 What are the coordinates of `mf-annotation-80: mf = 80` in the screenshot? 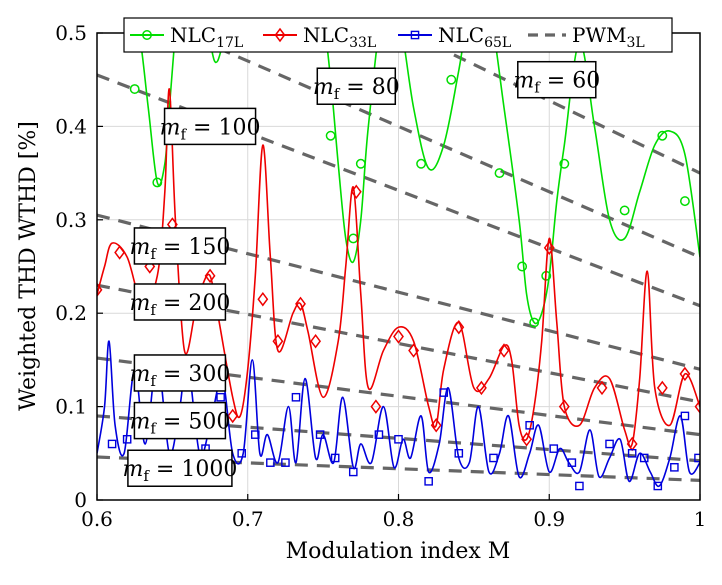 It's located at (356, 86).